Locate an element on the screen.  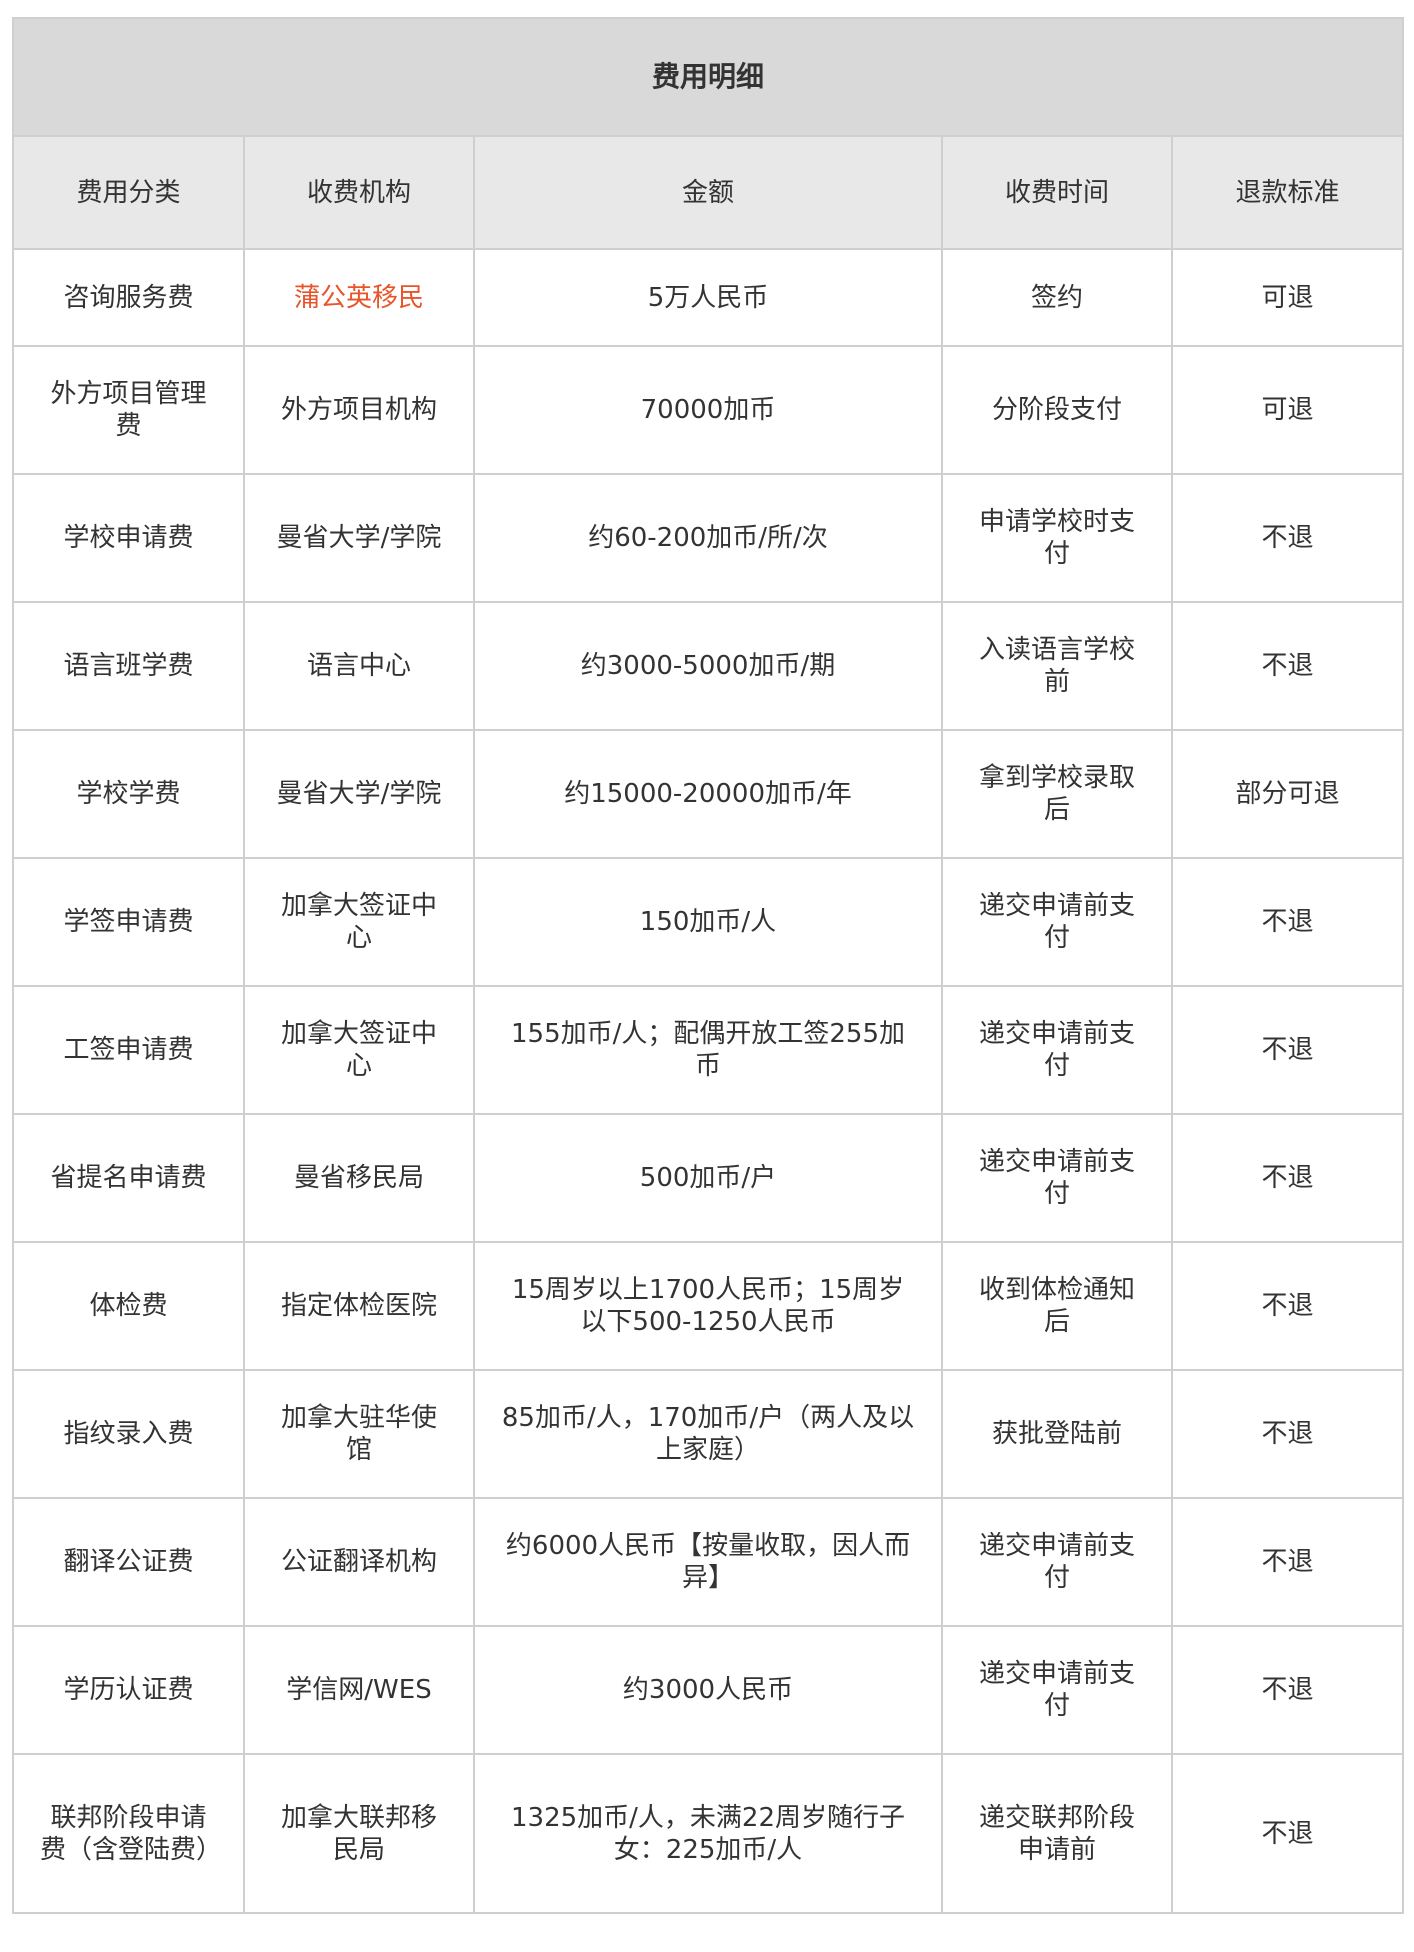
table-row: 学签申请费 加拿大签证中心 150加币/人 递交申请前支付 不退 is located at coordinates (708, 922).